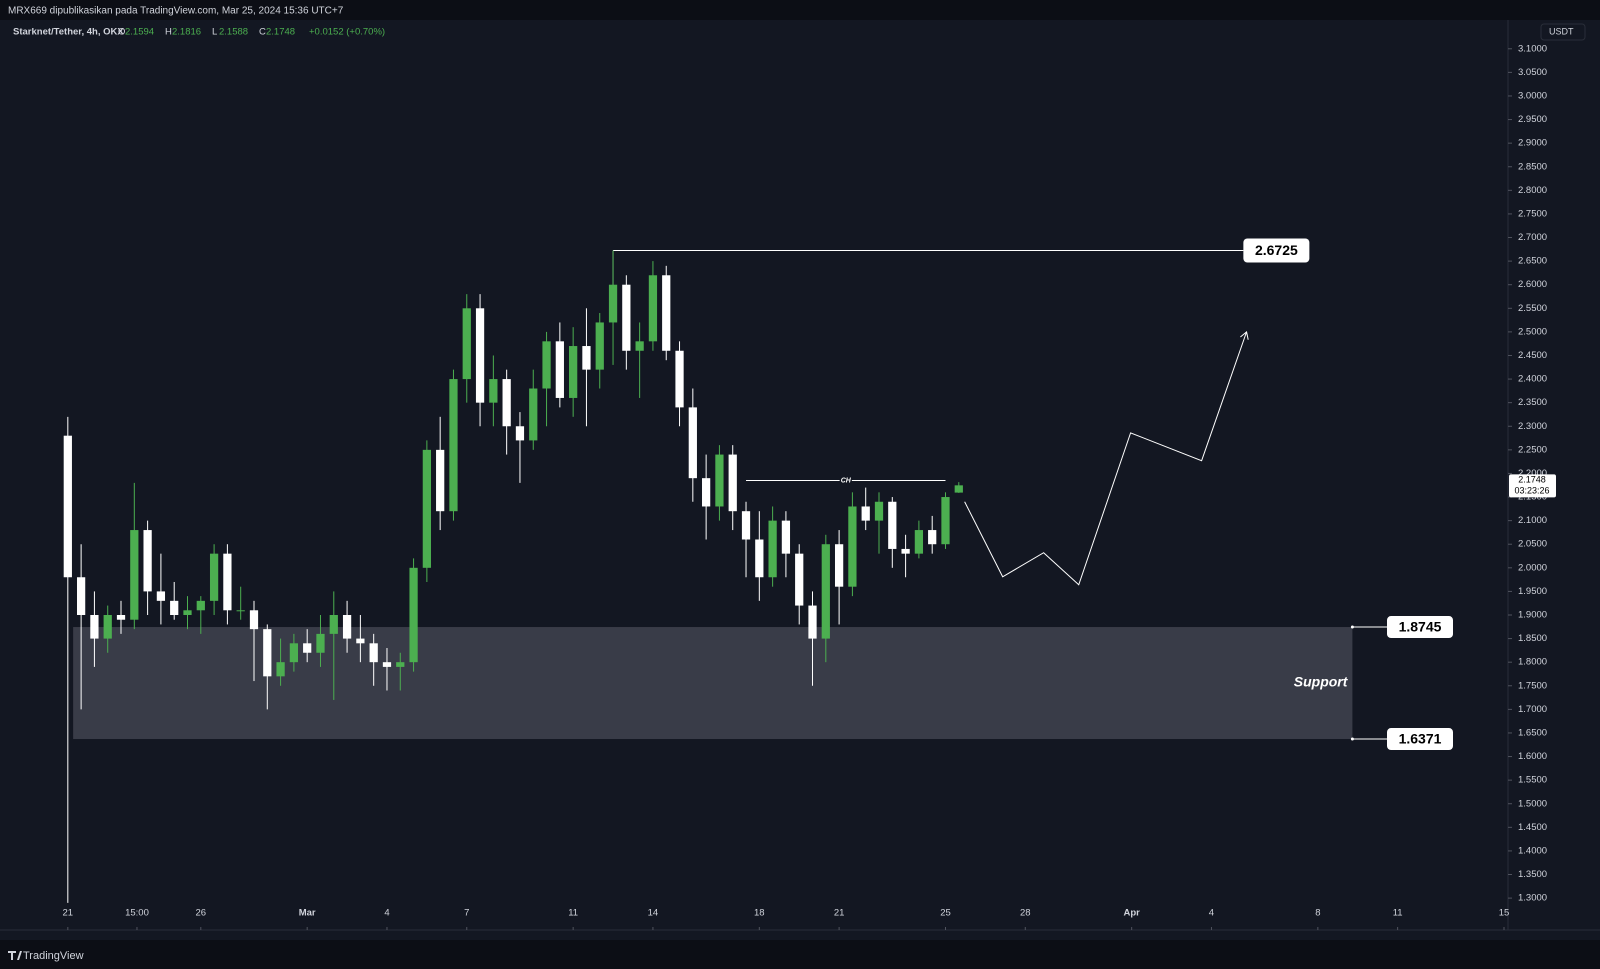 This screenshot has width=1600, height=969. I want to click on y-tick-label: 2.6000, so click(1532, 284).